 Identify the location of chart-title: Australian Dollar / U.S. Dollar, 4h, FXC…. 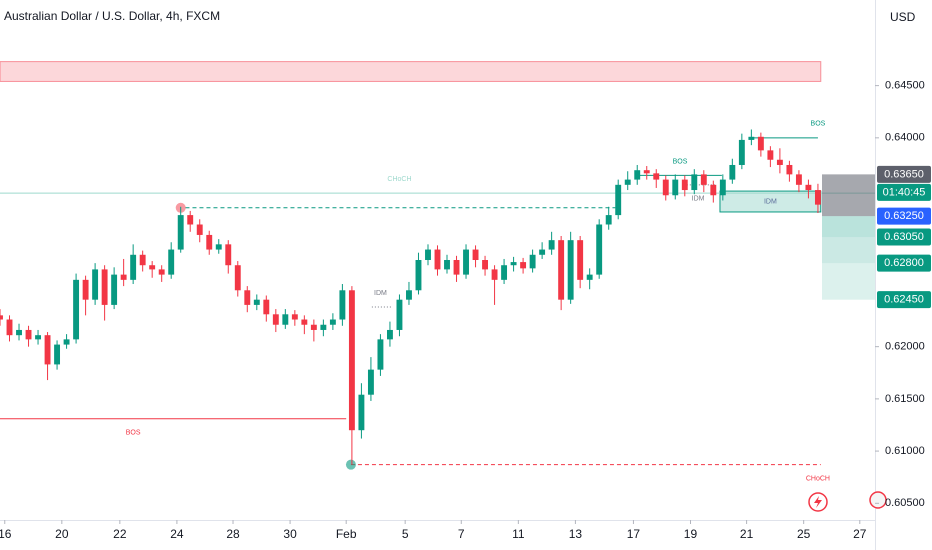
(112, 16).